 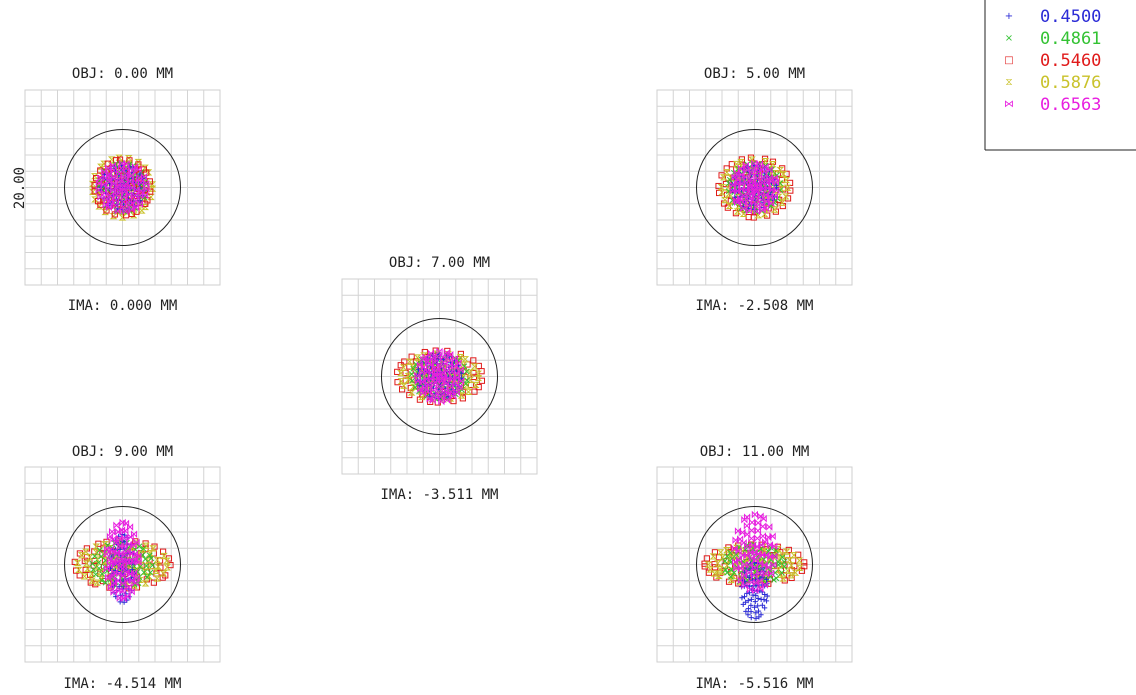 What do you see at coordinates (439, 495) in the screenshot?
I see `ima-label: IMA: -3.511 MM` at bounding box center [439, 495].